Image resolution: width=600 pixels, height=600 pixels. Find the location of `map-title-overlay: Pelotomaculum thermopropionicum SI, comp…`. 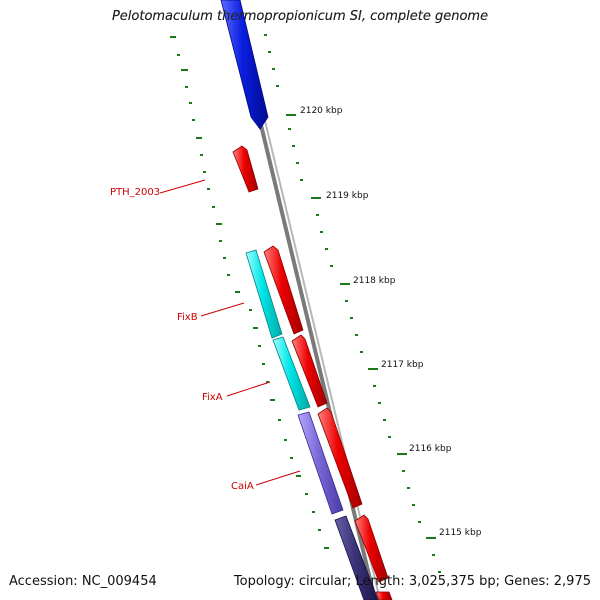

map-title-overlay: Pelotomaculum thermopropionicum SI, comp… is located at coordinates (300, 16).